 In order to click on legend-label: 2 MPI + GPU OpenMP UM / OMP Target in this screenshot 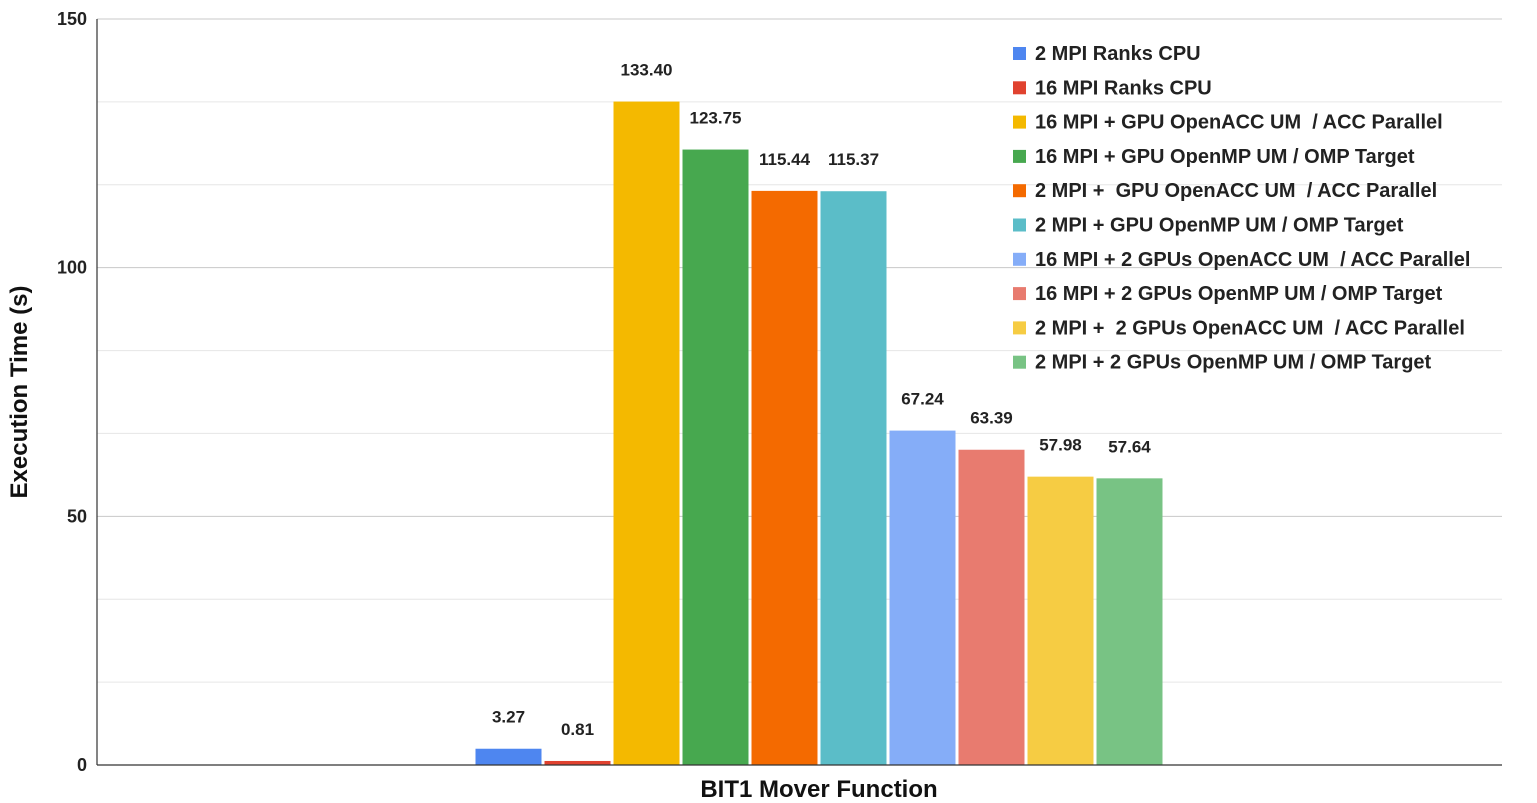, I will do `click(1219, 226)`.